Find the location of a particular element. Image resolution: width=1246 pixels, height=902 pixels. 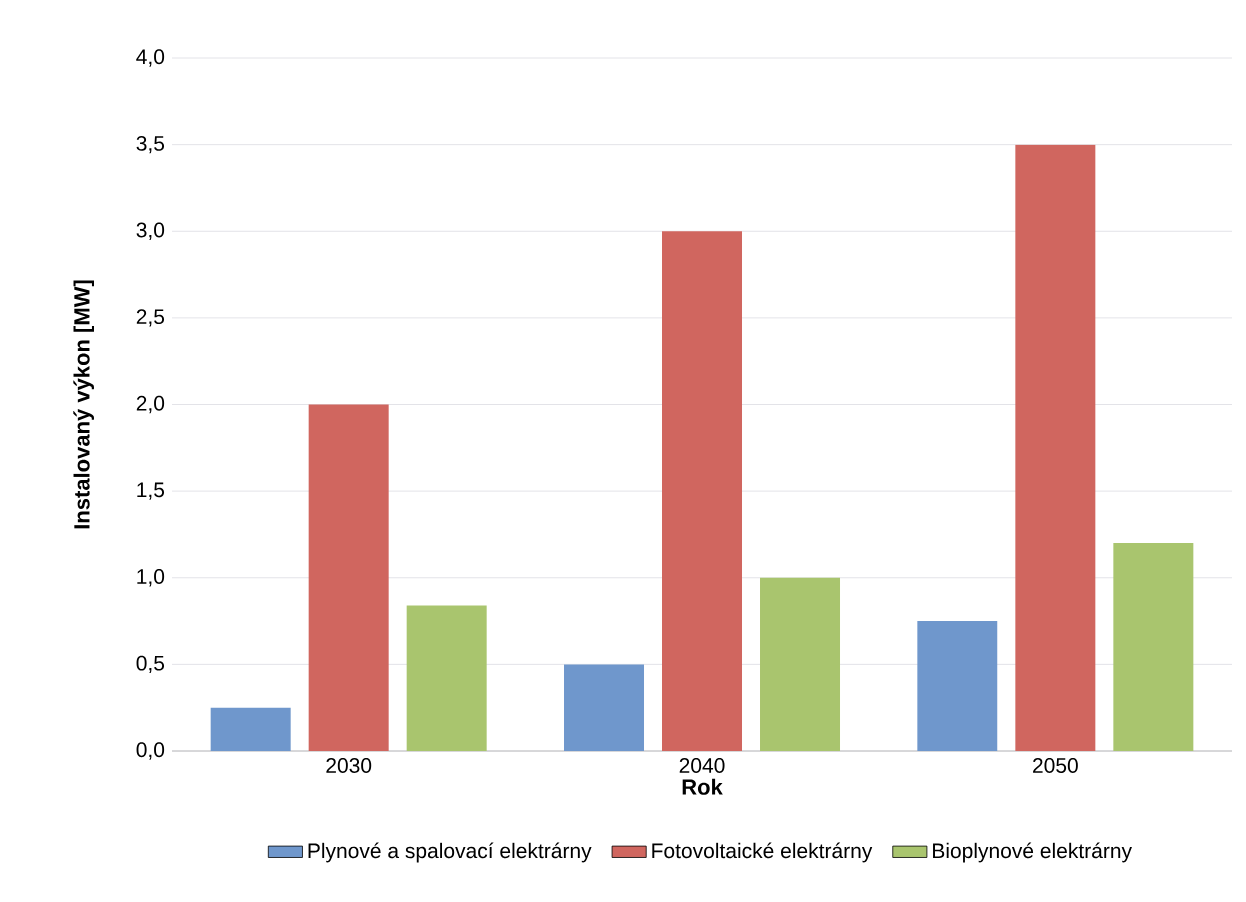

y-tick-label: 4,0 is located at coordinates (150, 58).